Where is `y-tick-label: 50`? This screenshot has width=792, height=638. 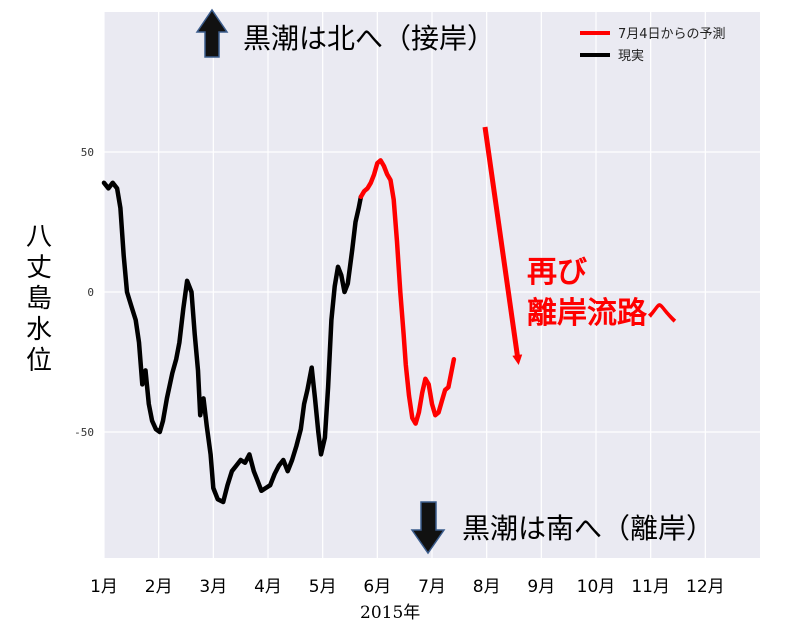
y-tick-label: 50 is located at coordinates (87, 152).